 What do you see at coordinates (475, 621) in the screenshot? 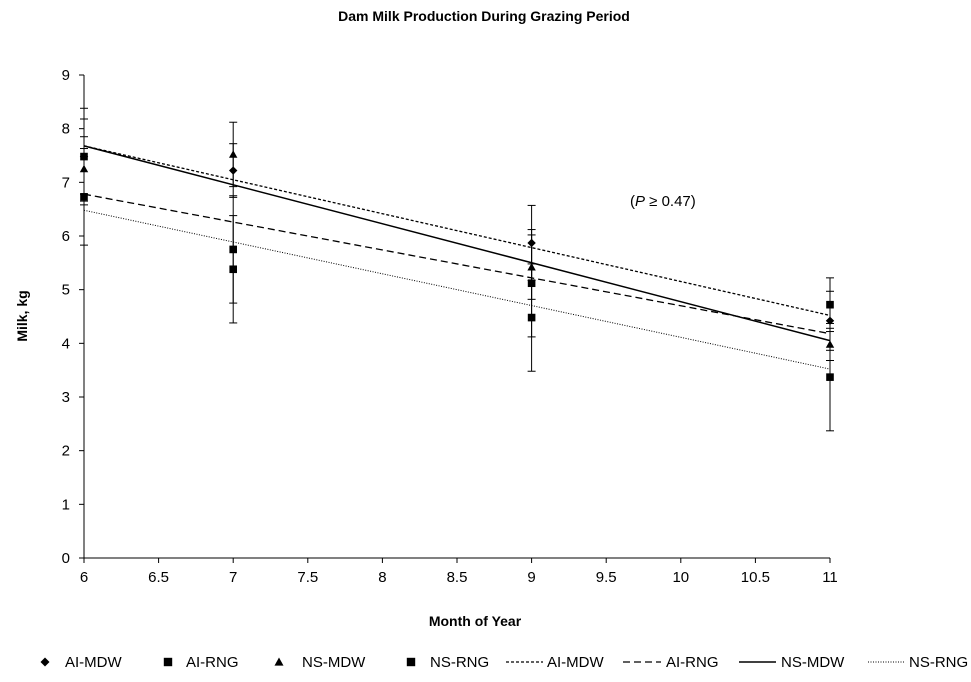
I see `x-axis-title: Month of Year` at bounding box center [475, 621].